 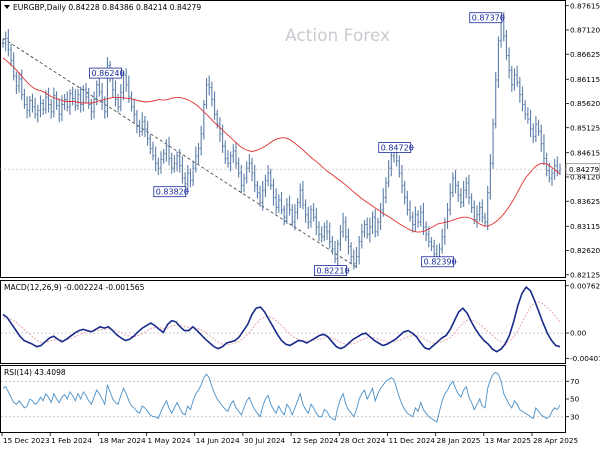 I want to click on macd-signal-line, so click(x=281, y=323).